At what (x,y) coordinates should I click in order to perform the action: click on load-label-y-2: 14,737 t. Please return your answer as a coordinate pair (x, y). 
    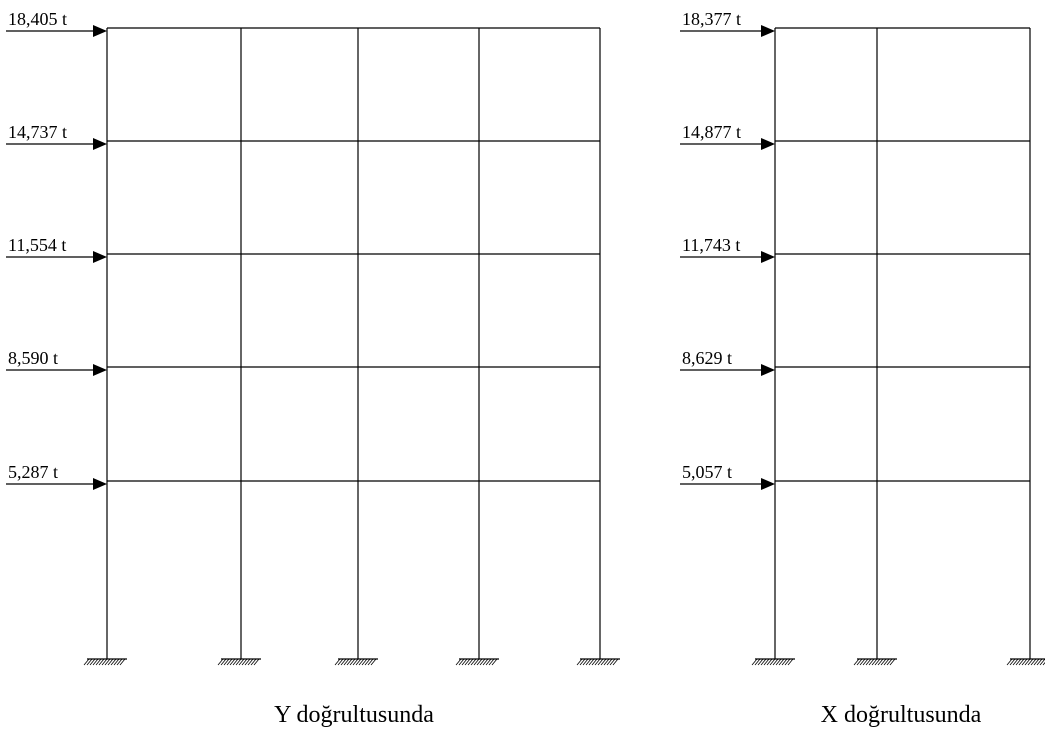
    Looking at the image, I should click on (37, 132).